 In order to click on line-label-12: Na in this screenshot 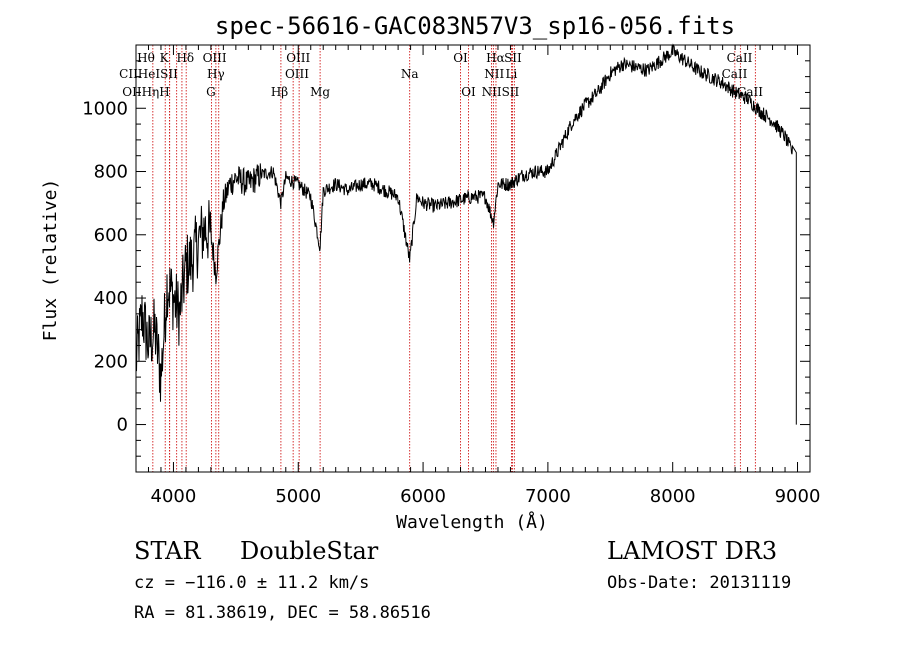, I will do `click(410, 74)`.